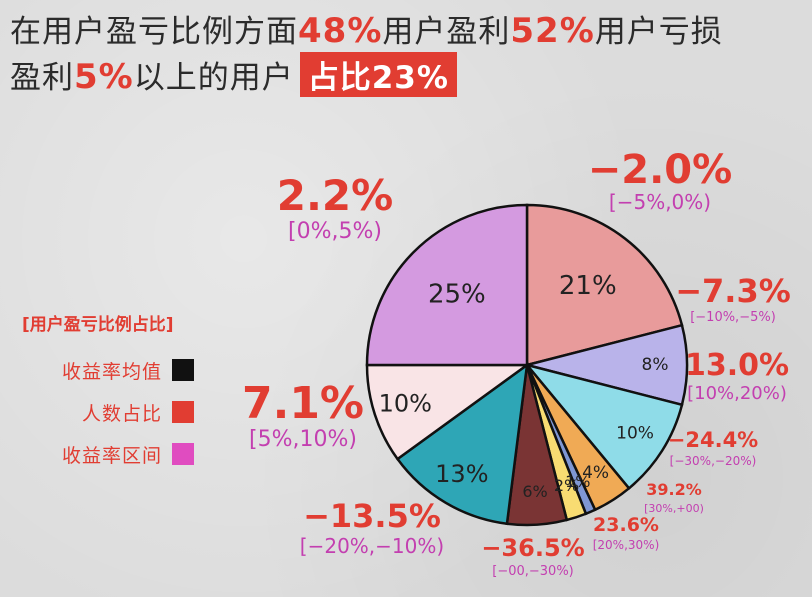 The height and width of the screenshot is (597, 812). What do you see at coordinates (340, 31) in the screenshot?
I see `title-segment: 48%` at bounding box center [340, 31].